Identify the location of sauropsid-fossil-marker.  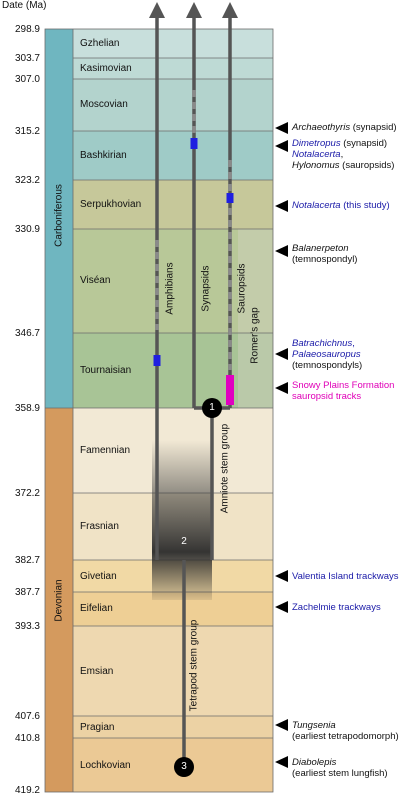
(230, 198).